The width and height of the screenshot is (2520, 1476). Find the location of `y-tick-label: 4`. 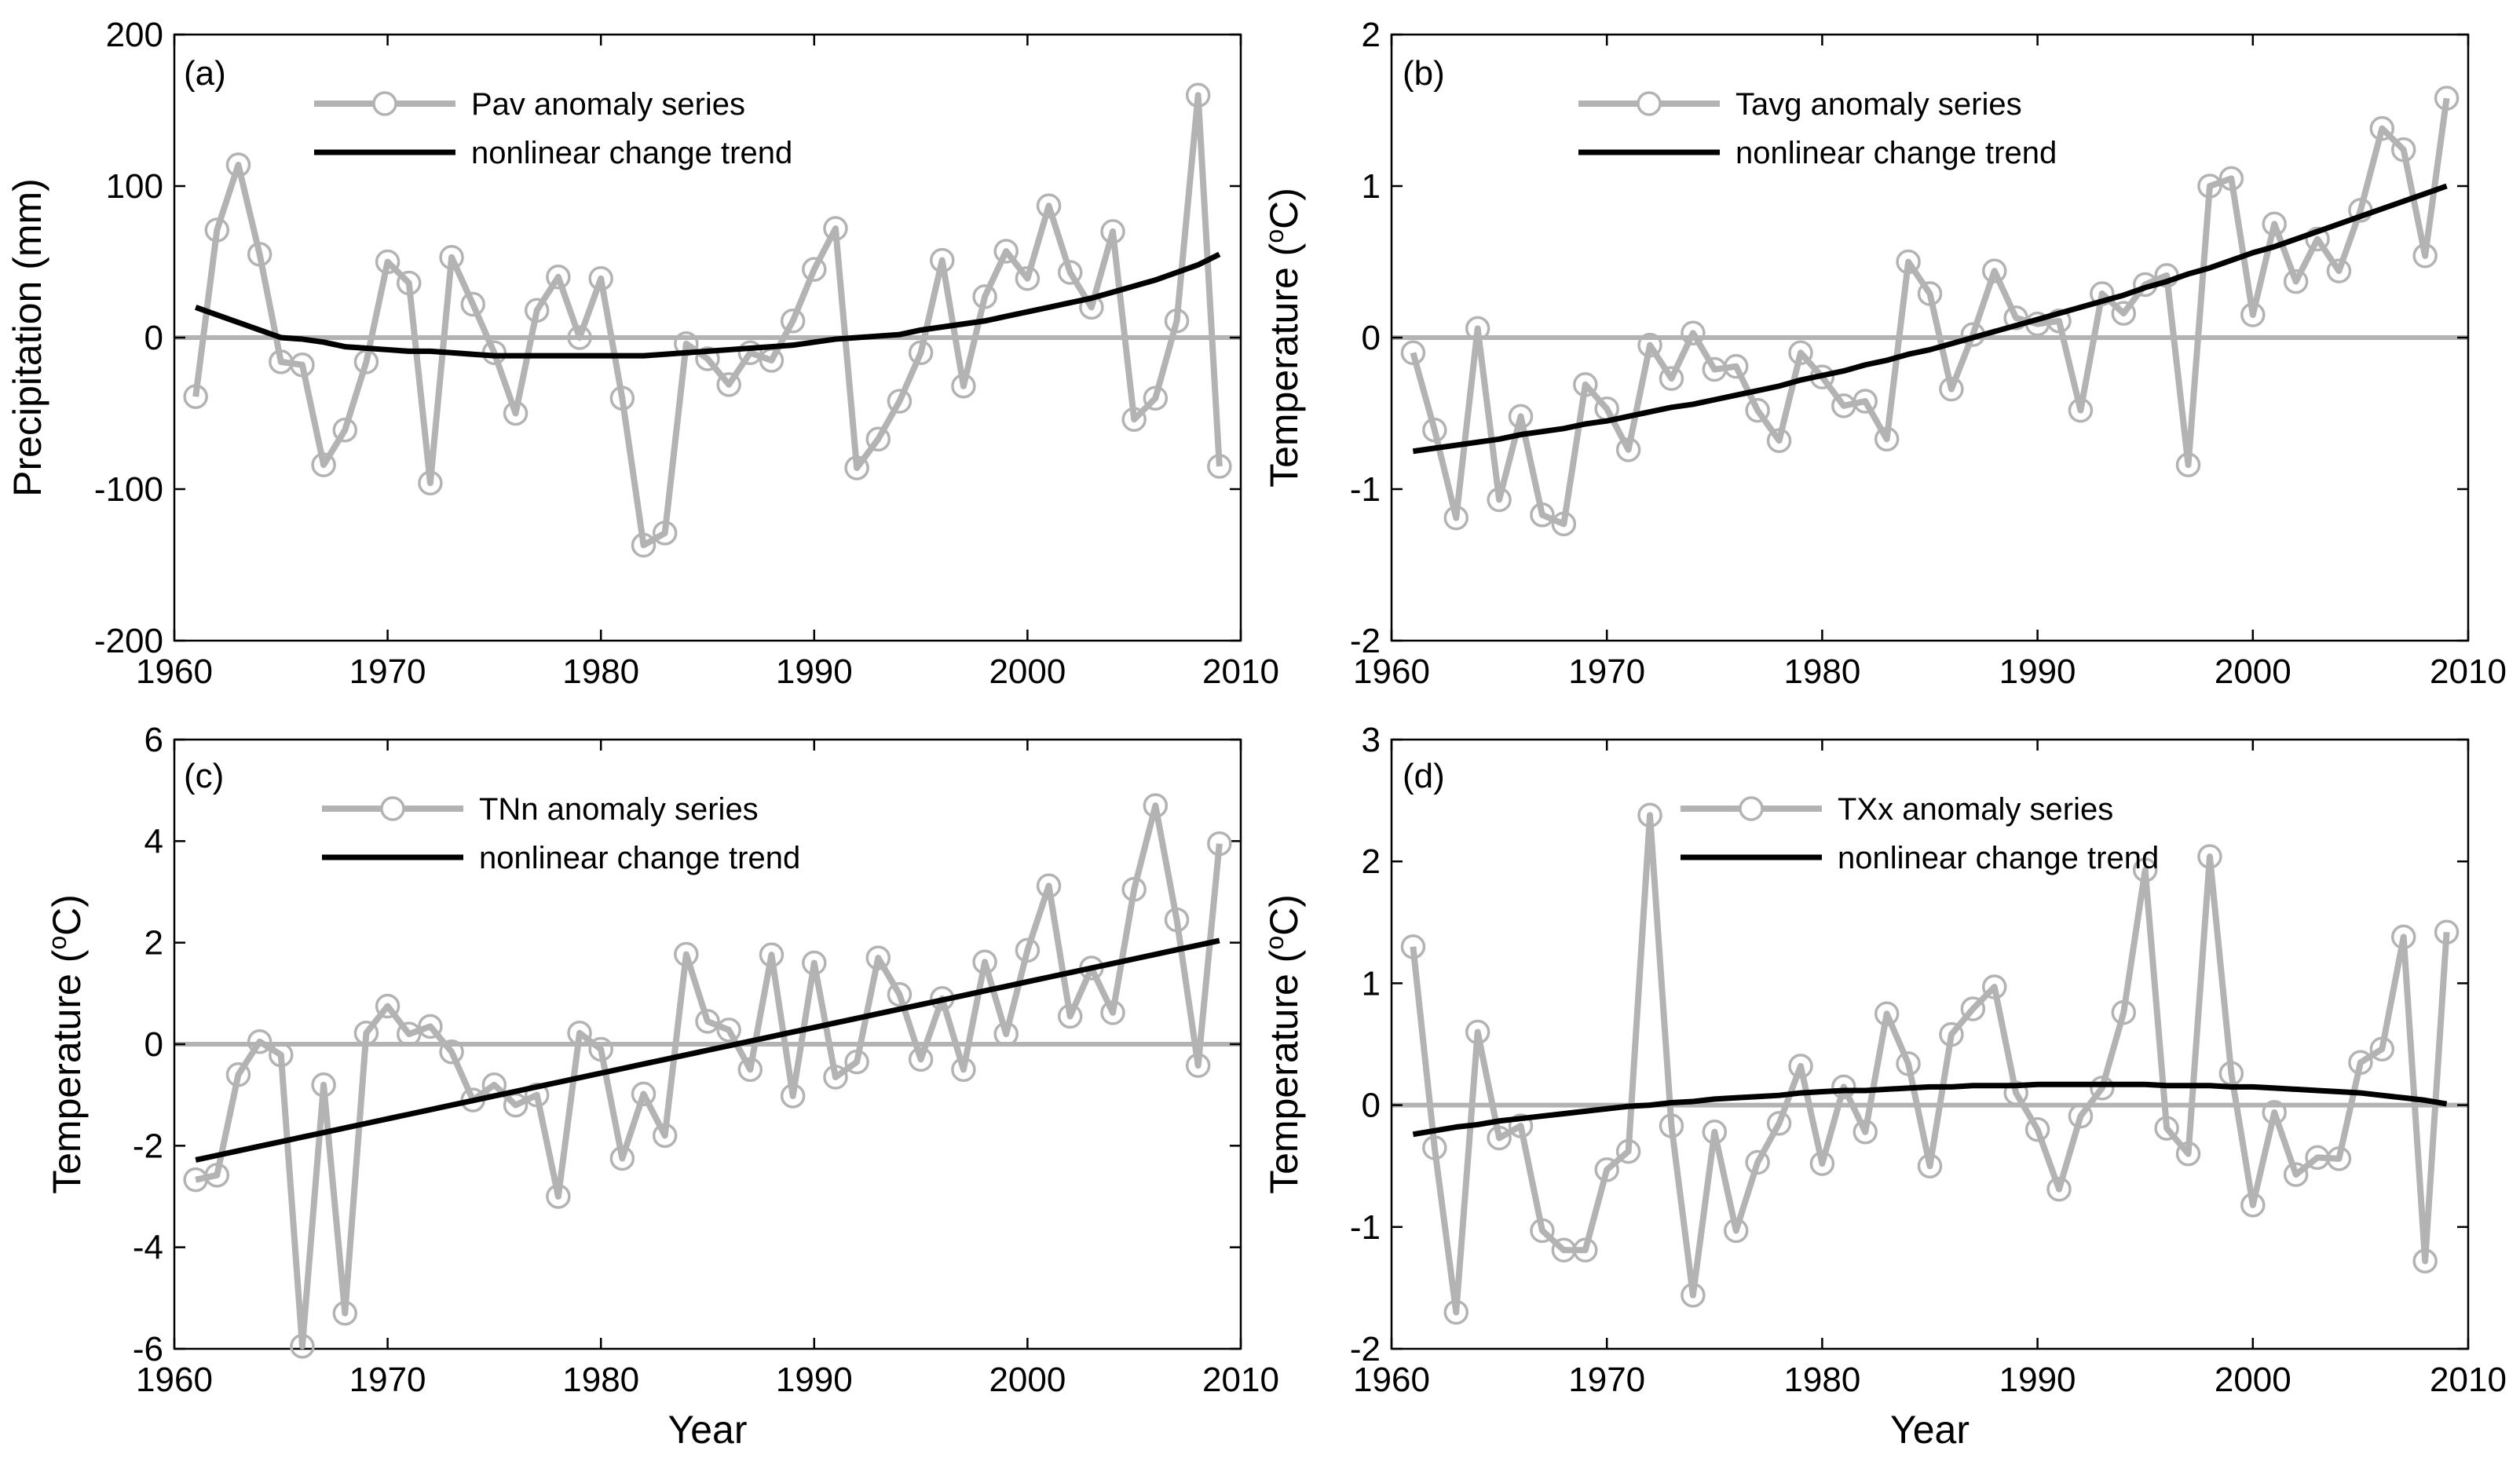

y-tick-label: 4 is located at coordinates (153, 841).